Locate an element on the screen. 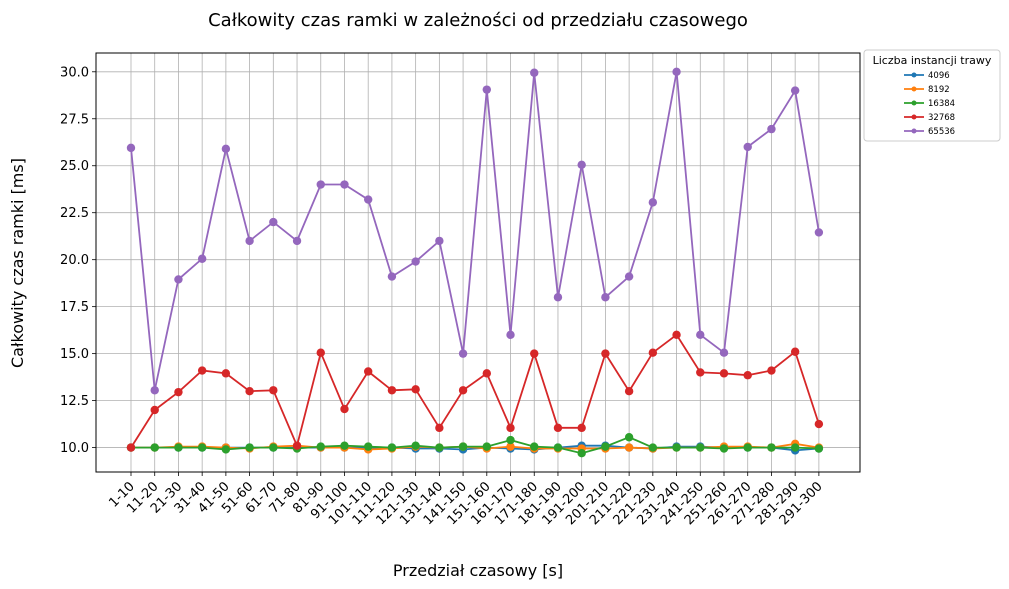  legend-box is located at coordinates (932, 95).